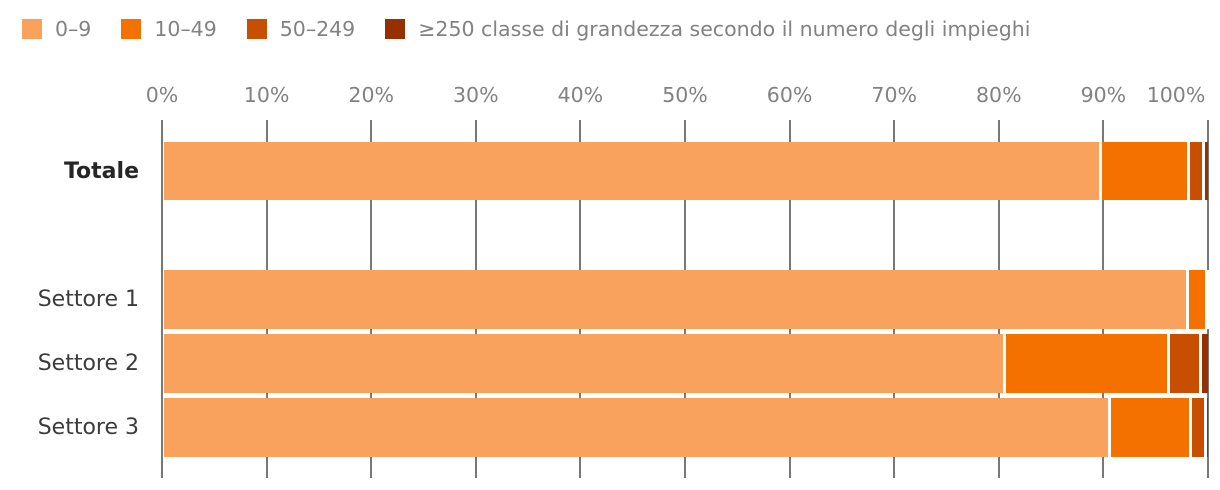  I want to click on x-axis-tick-label: 50%, so click(685, 95).